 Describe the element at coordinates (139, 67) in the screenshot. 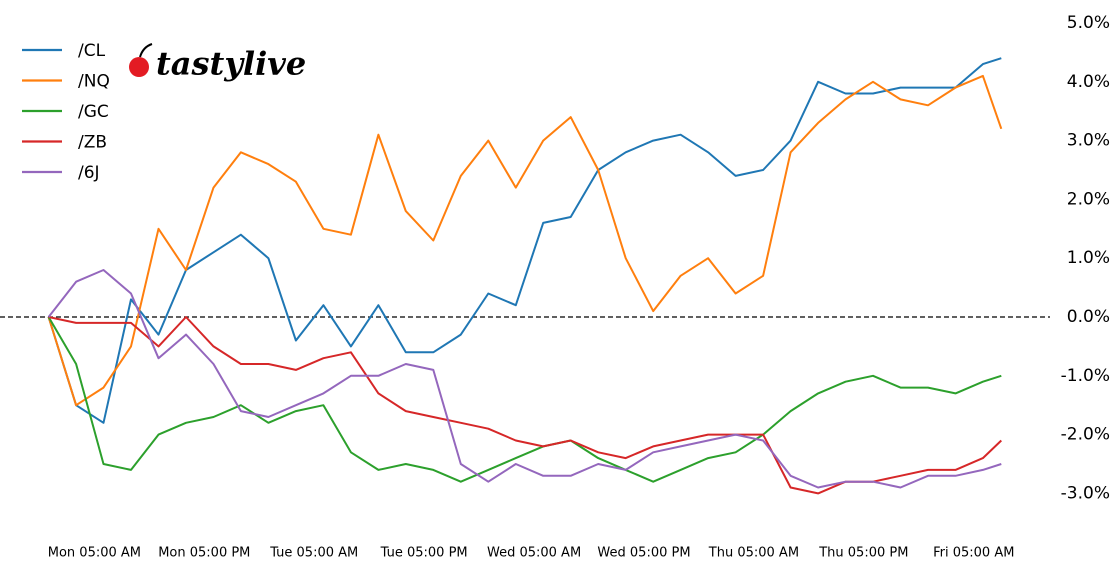

I see `logo-icon` at that location.